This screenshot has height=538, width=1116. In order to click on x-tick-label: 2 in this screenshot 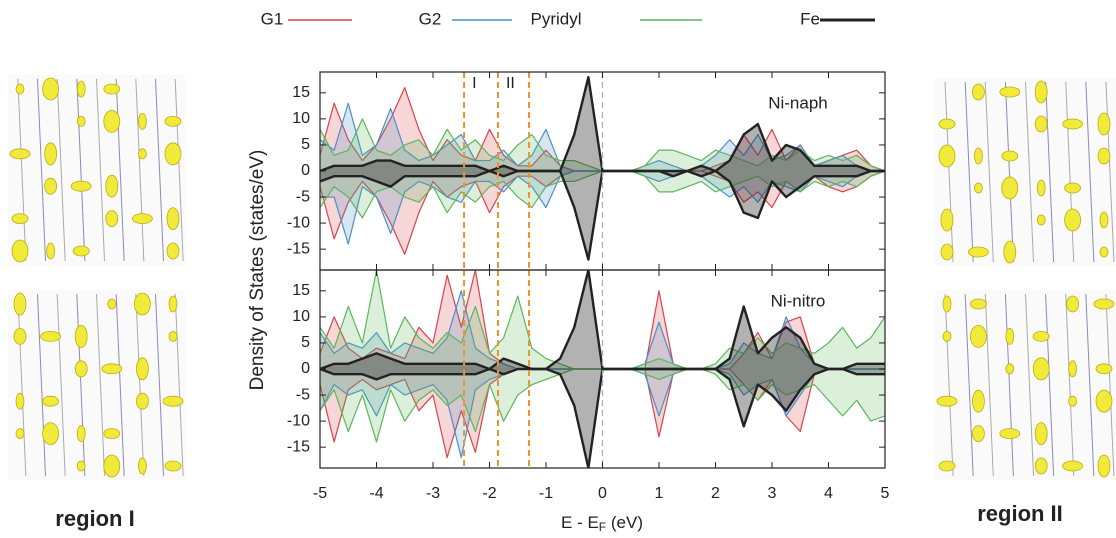, I will do `click(715, 493)`.